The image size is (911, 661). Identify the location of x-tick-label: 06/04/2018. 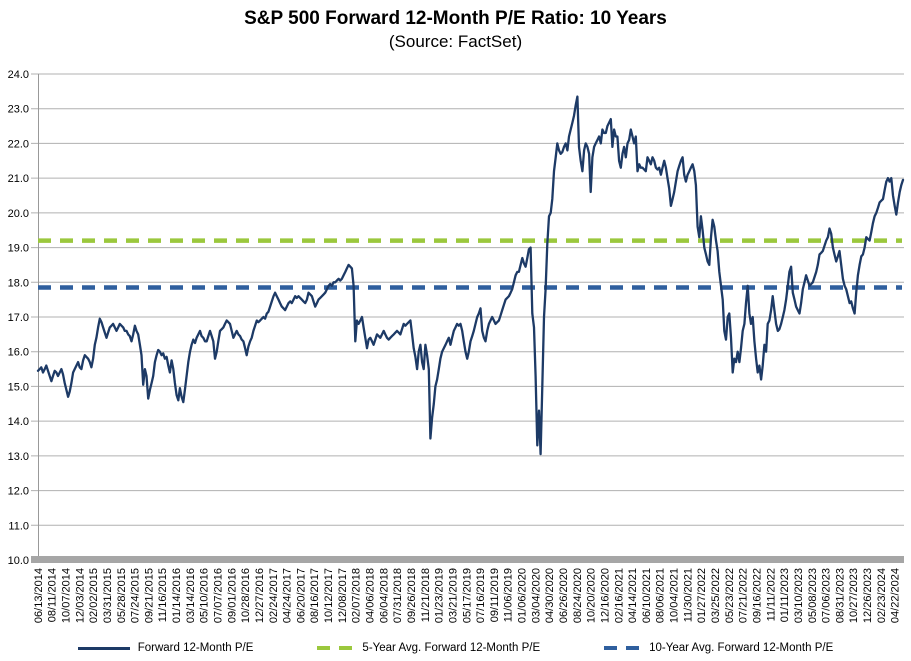
(384, 595).